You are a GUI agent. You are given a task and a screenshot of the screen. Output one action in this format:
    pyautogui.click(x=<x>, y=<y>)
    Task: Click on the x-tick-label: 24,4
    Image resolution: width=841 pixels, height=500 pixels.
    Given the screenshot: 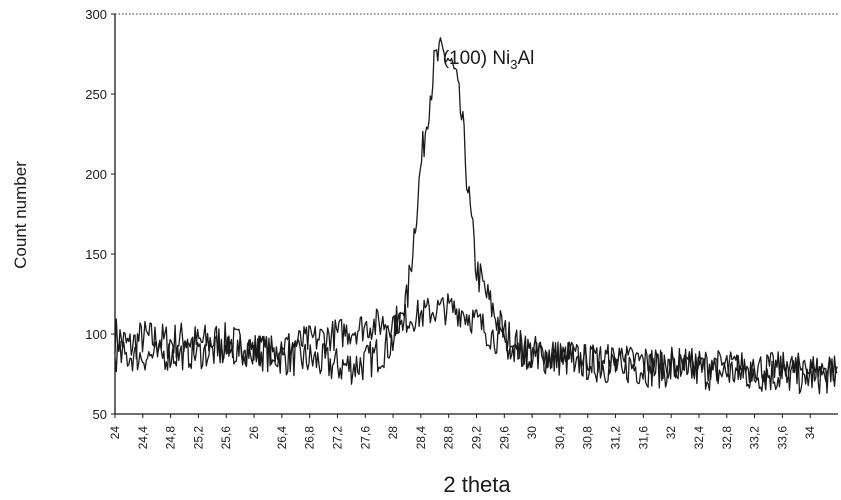 What is the action you would take?
    pyautogui.click(x=143, y=438)
    